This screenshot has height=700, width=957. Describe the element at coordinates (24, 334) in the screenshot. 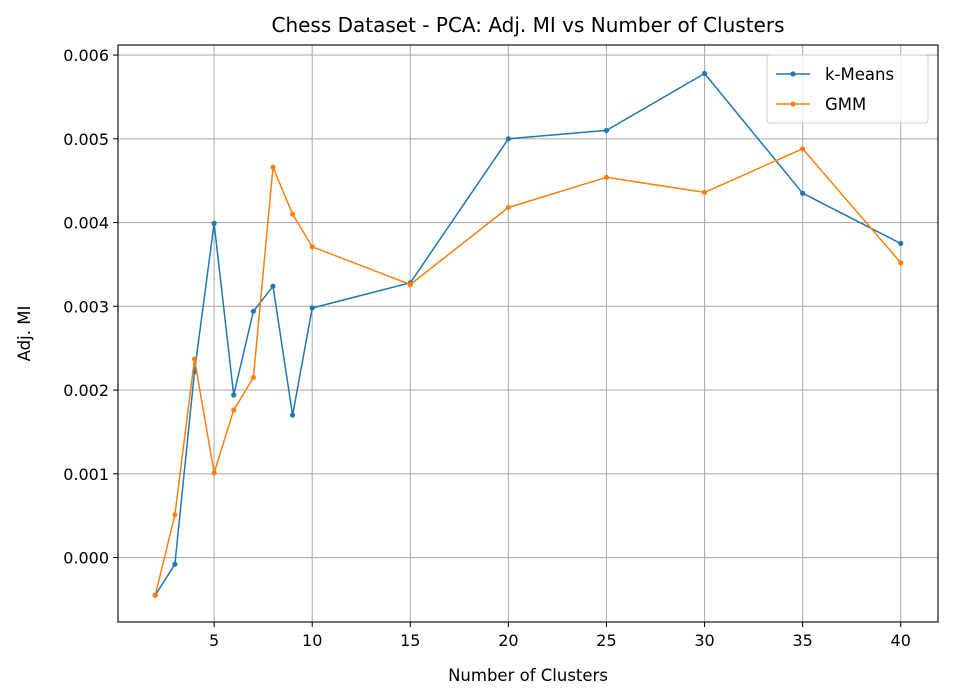

I see `y-axis-label: Adj. MI` at that location.